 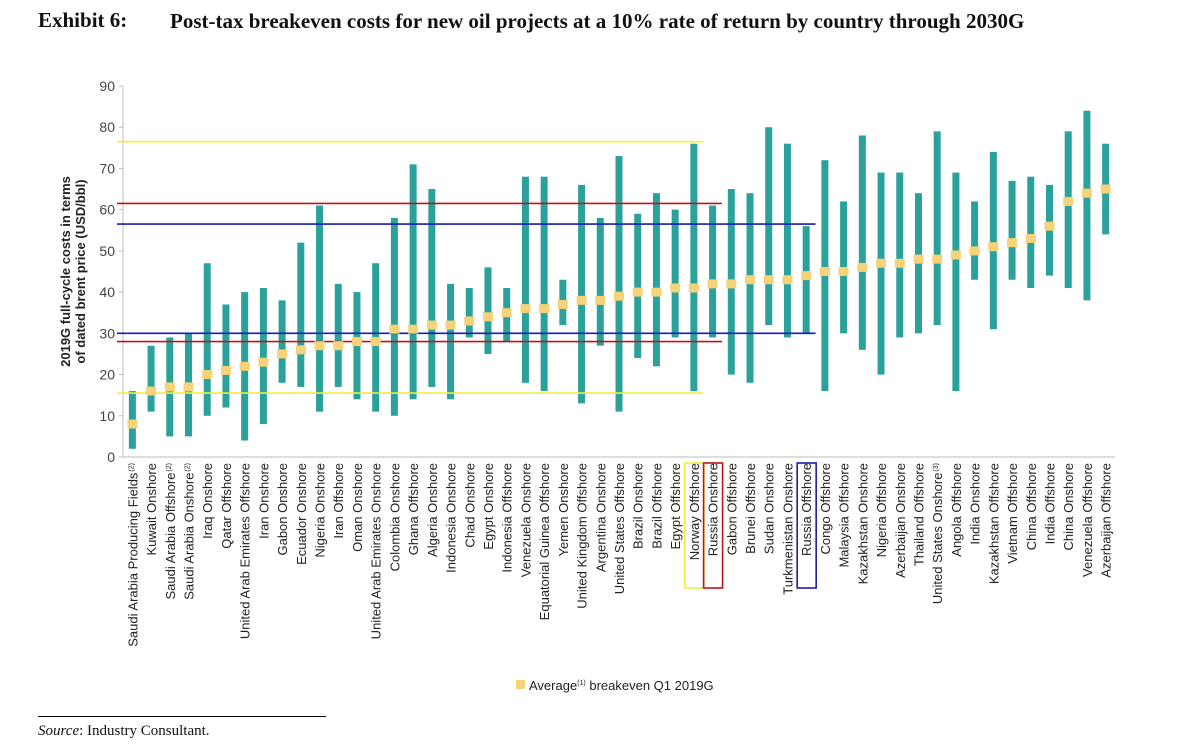 What do you see at coordinates (245, 551) in the screenshot?
I see `x-tick-label: United Arab Emirates Offshore` at bounding box center [245, 551].